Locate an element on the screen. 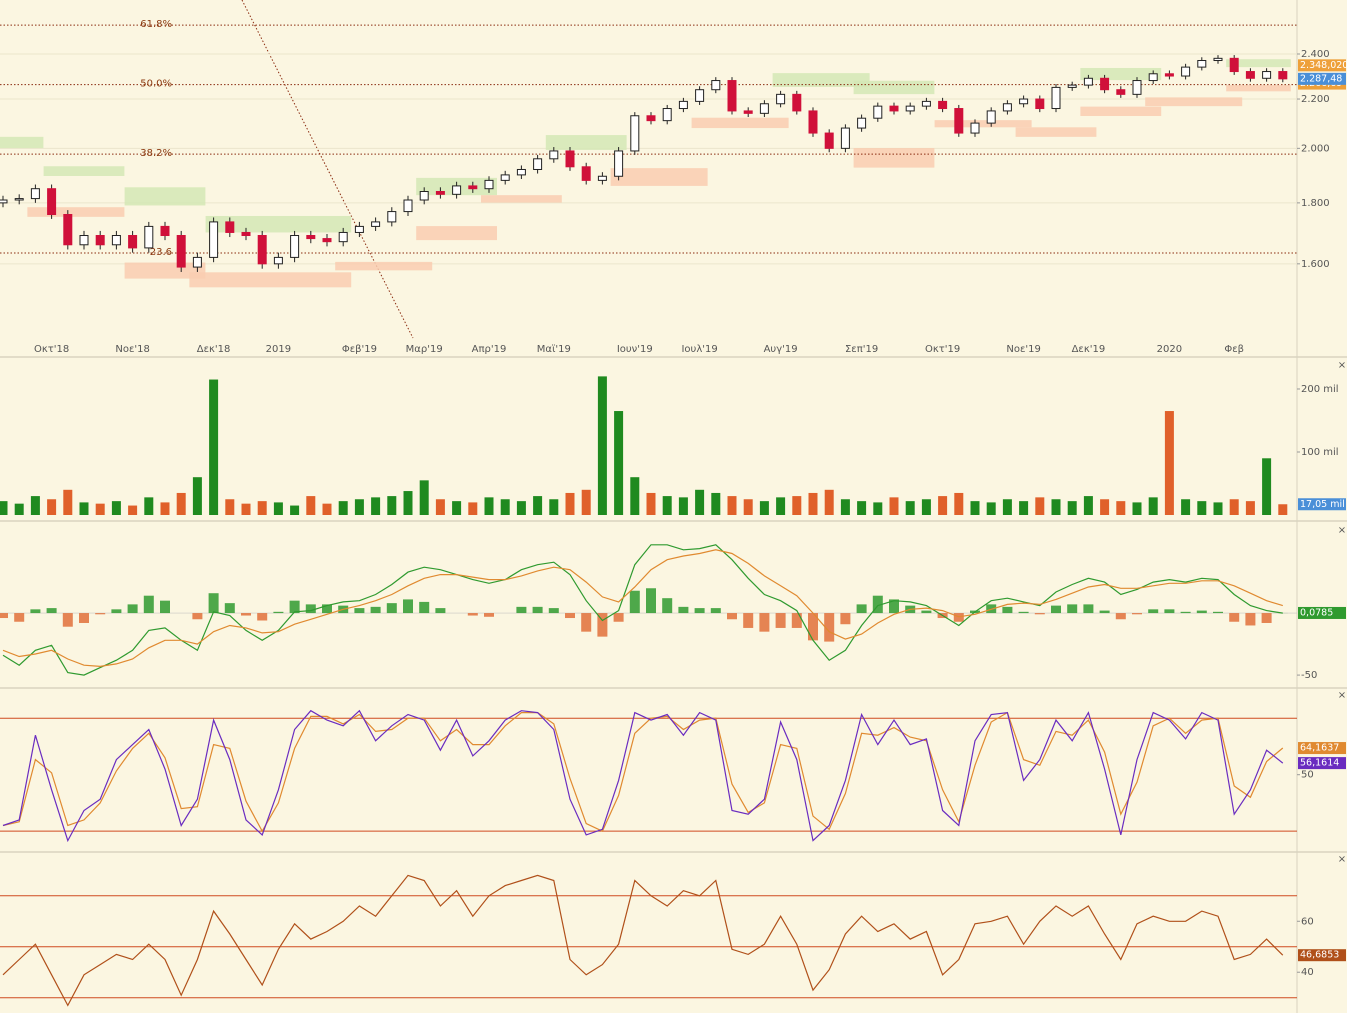 The image size is (1347, 1013). x-tick-label: Μαρ'19 is located at coordinates (424, 349).